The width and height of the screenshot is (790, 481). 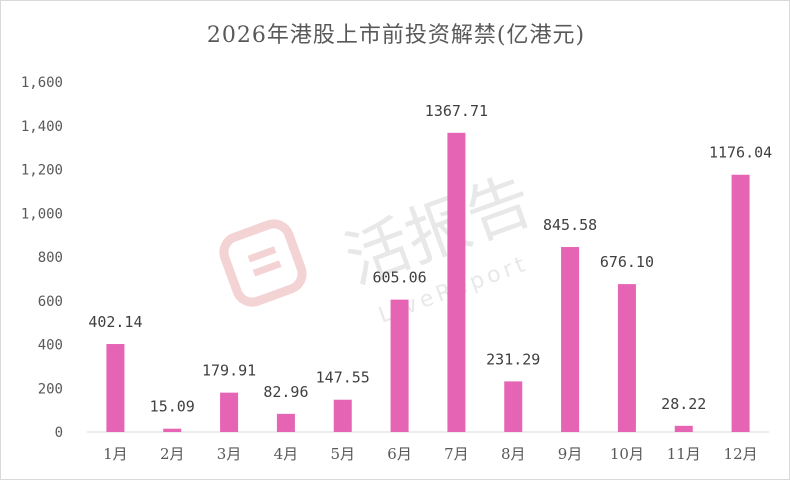 I want to click on data-label: 676.10, so click(x=627, y=262).